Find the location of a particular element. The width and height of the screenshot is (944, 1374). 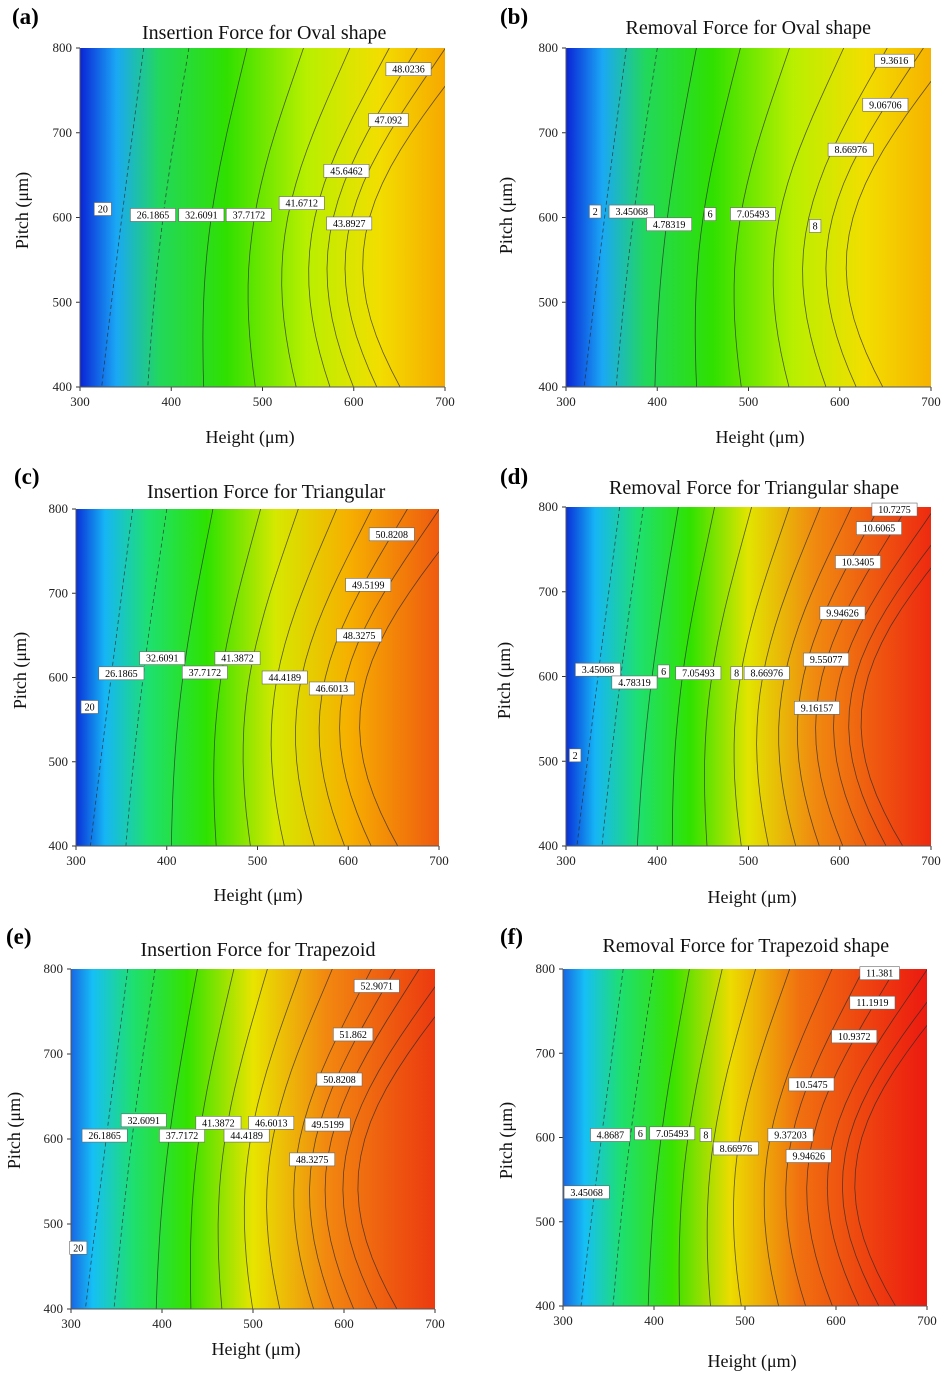

contour-label: 10.3405 is located at coordinates (858, 562).